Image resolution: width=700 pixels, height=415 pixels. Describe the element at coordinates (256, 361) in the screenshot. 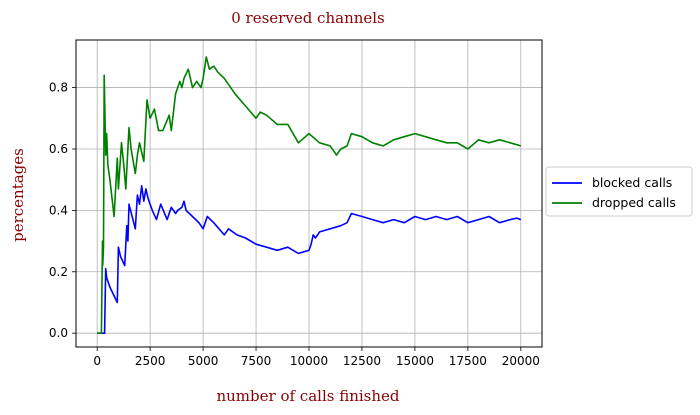

I see `x-tick-label: 7500` at that location.